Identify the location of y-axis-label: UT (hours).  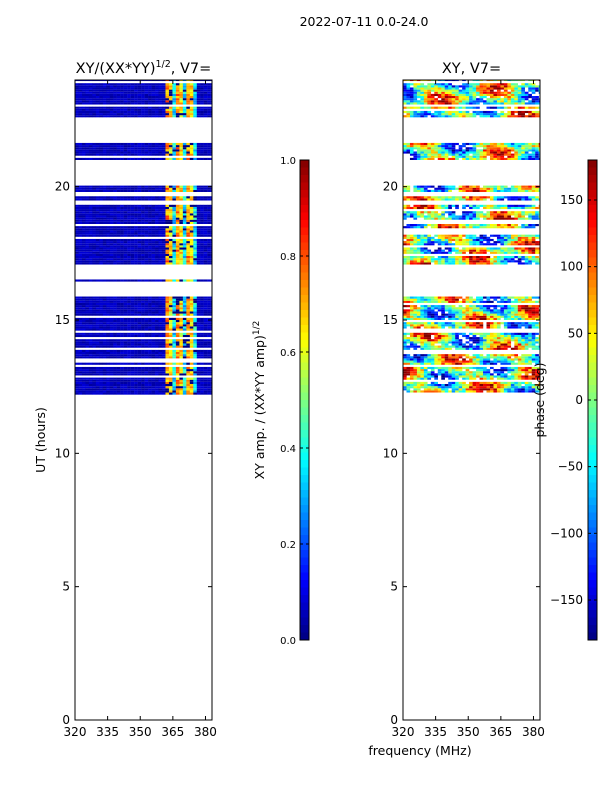
(40, 440).